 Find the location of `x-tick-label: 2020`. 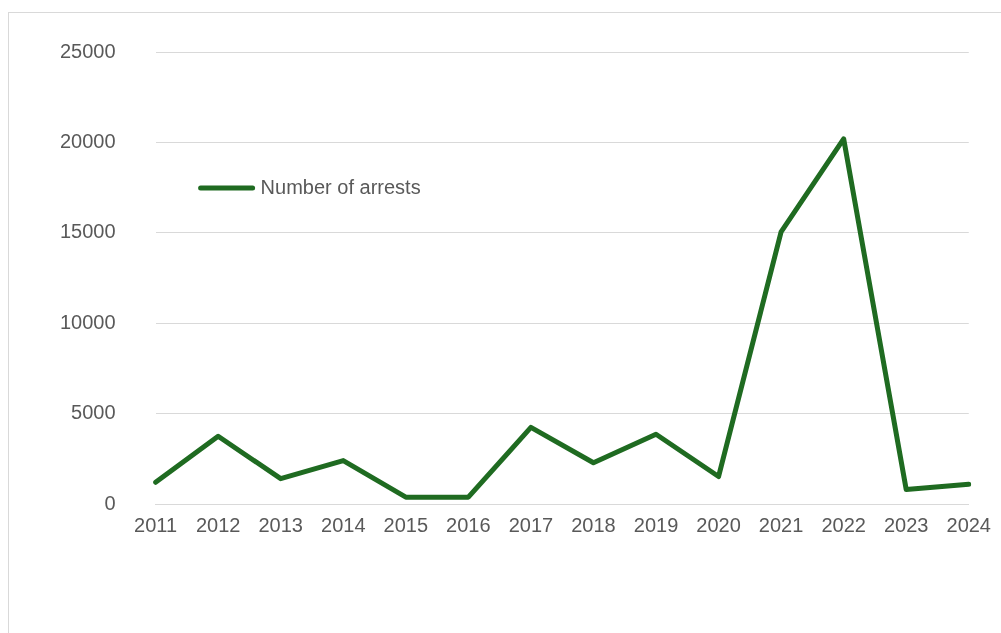

x-tick-label: 2020 is located at coordinates (718, 524).